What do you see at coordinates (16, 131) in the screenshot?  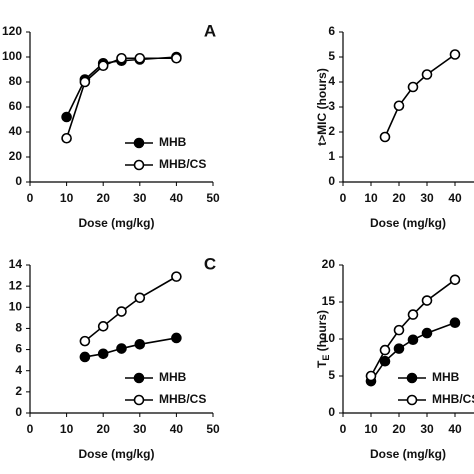 I see `y-tick-label: 40` at bounding box center [16, 131].